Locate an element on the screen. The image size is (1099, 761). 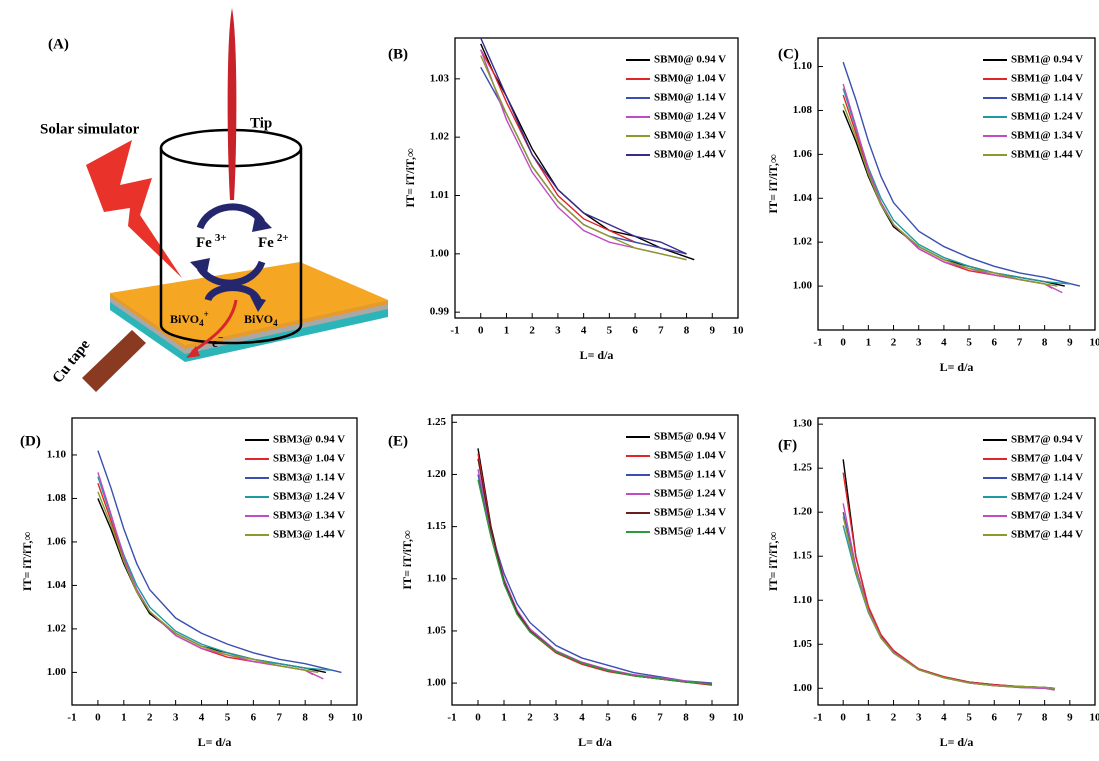
y-tick-label: 1.25 is located at coordinates (437, 422).